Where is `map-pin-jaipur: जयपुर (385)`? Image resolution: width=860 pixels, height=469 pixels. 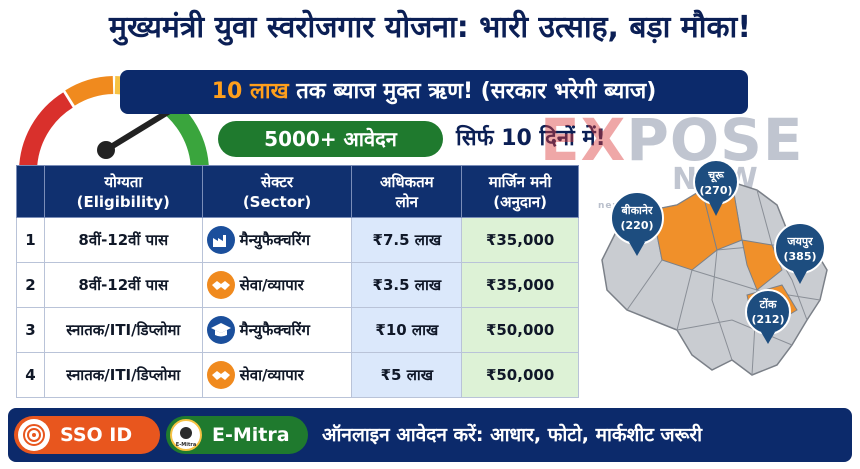 map-pin-jaipur: जयपुर (385) is located at coordinates (800, 253).